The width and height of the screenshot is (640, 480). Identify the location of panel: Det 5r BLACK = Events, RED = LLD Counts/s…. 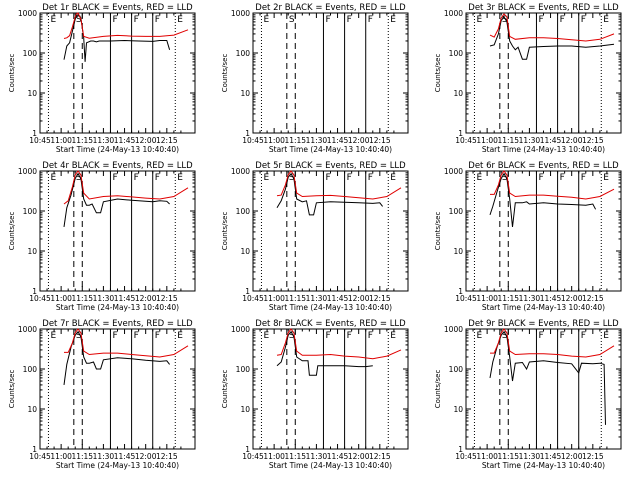
(315, 236).